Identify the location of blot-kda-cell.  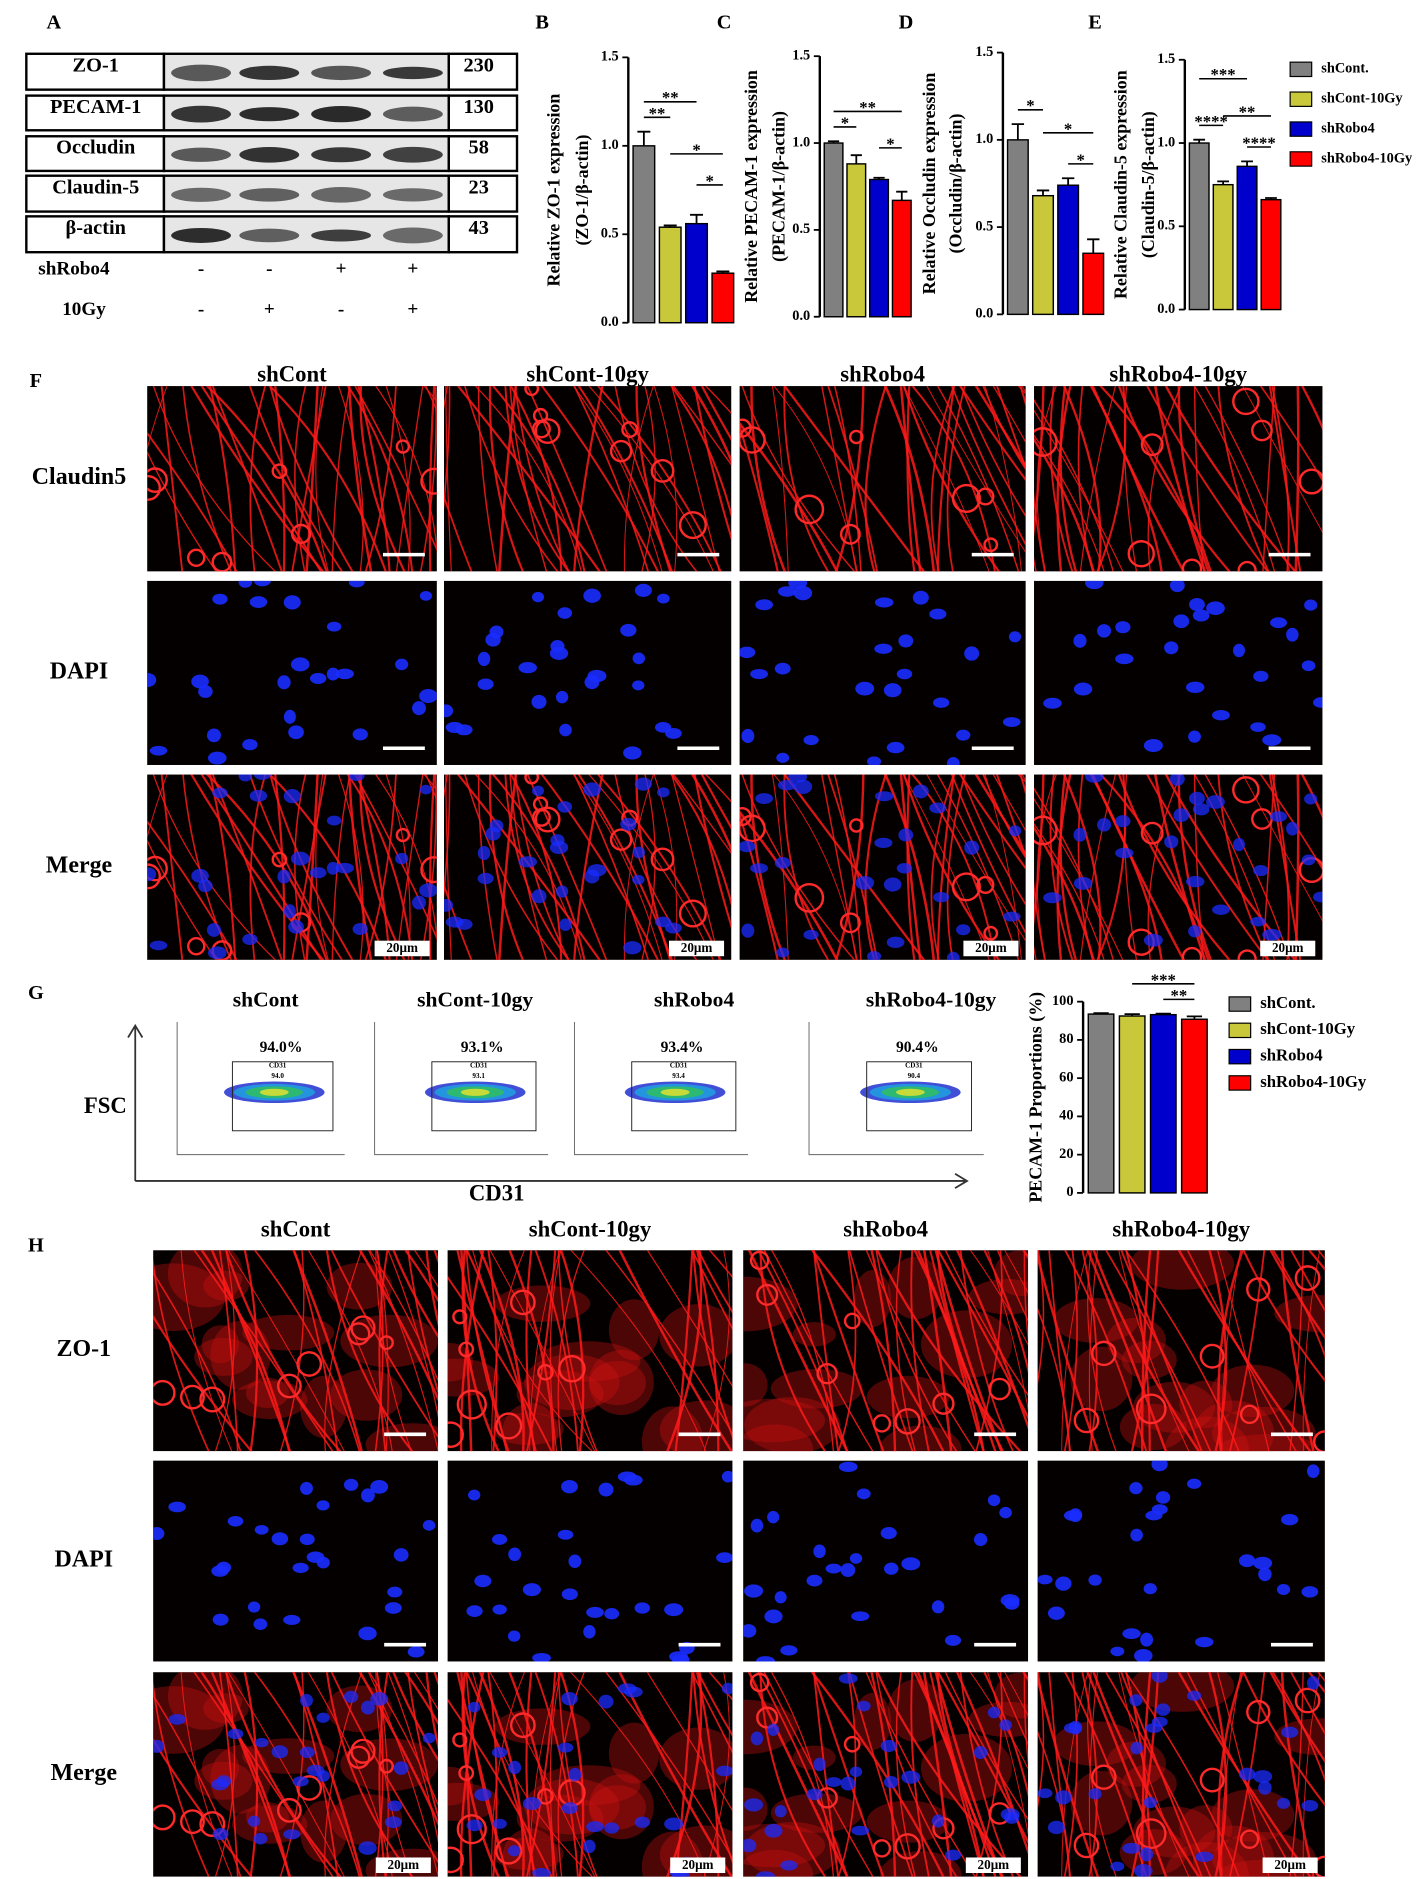
(483, 234).